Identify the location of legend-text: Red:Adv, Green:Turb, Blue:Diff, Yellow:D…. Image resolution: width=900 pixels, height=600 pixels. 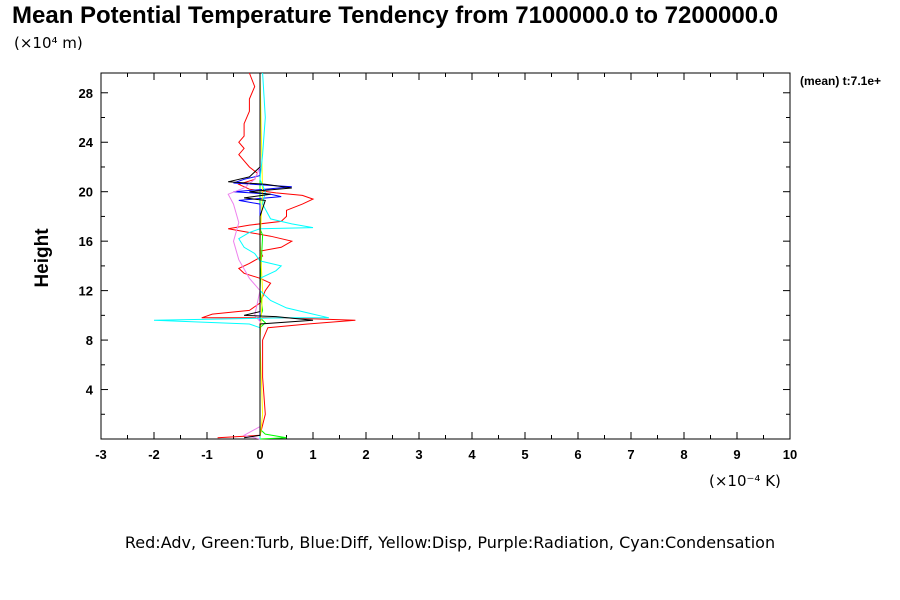
(450, 542).